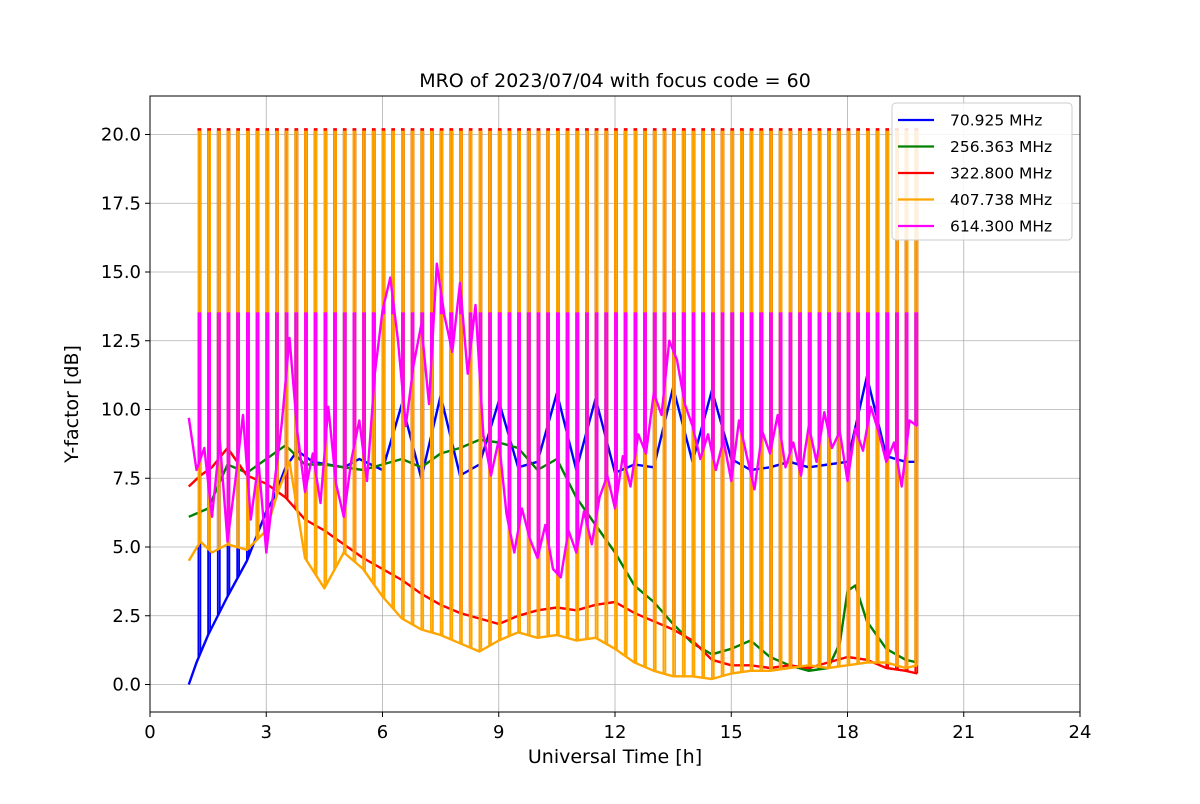  Describe the element at coordinates (731, 732) in the screenshot. I see `x-tick-label: 15` at that location.